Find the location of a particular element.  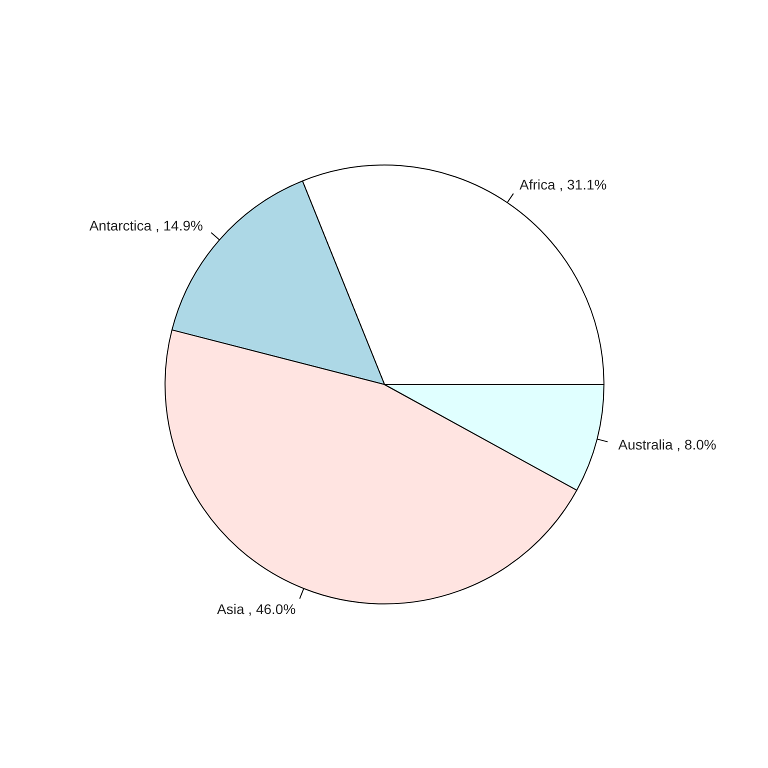

slice-label: Africa , 31.1% is located at coordinates (563, 184).